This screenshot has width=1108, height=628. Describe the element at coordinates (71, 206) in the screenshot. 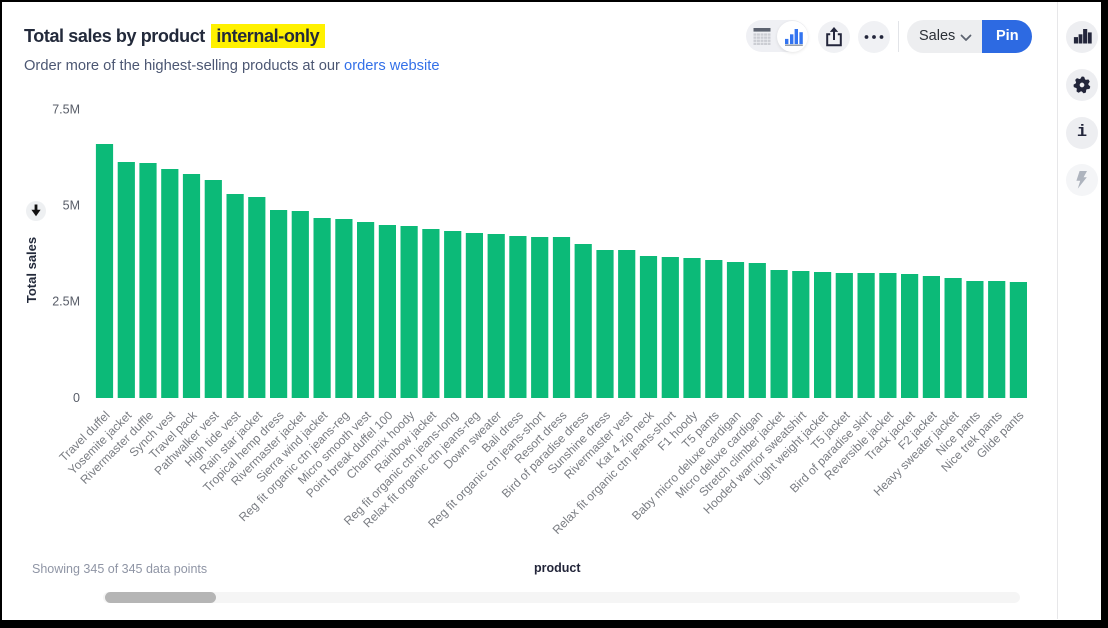

I see `svg-text: 5M` at that location.